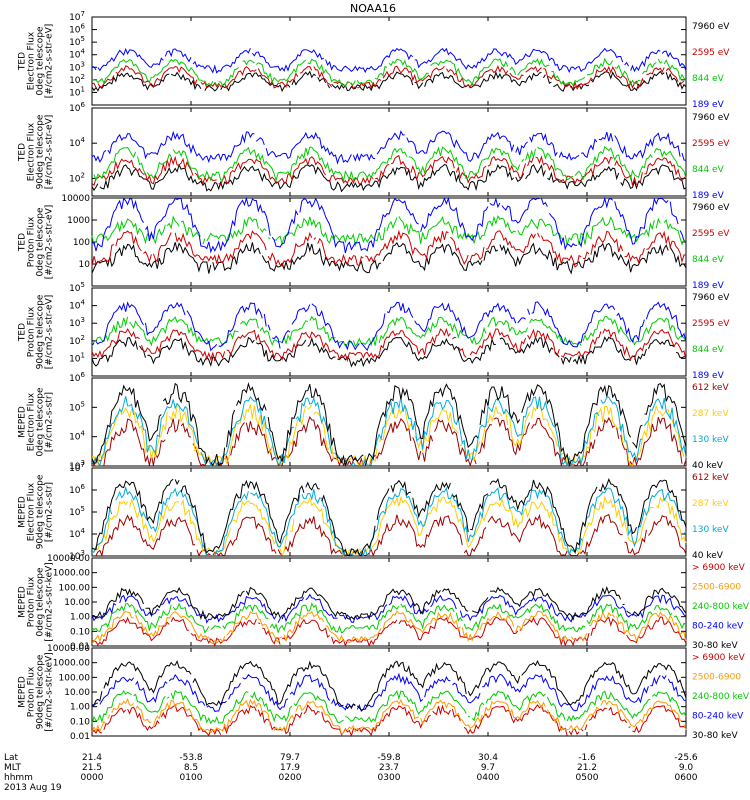 This screenshot has height=800, width=750. What do you see at coordinates (75, 588) in the screenshot?
I see `y-tick-label: 100.00` at bounding box center [75, 588].